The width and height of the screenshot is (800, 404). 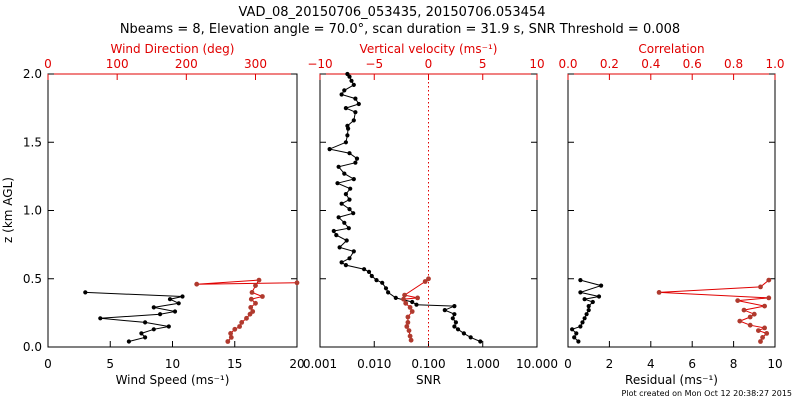 What do you see at coordinates (428, 364) in the screenshot?
I see `x-tick-label: 0.100` at bounding box center [428, 364].